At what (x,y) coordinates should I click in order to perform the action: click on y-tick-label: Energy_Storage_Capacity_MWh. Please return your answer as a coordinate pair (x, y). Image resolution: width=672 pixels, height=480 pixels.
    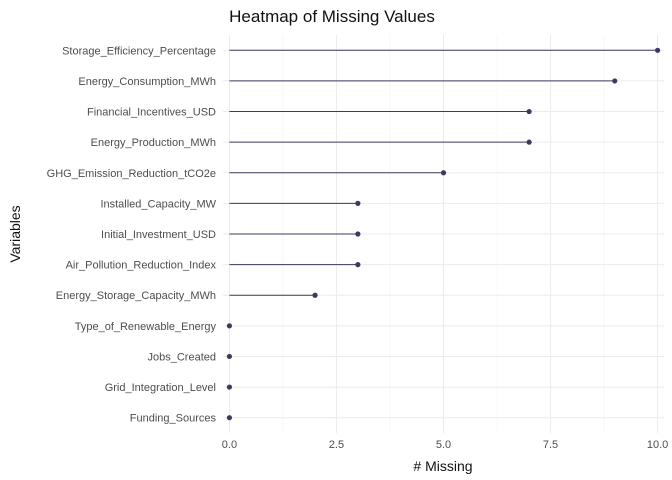
    Looking at the image, I should click on (136, 296).